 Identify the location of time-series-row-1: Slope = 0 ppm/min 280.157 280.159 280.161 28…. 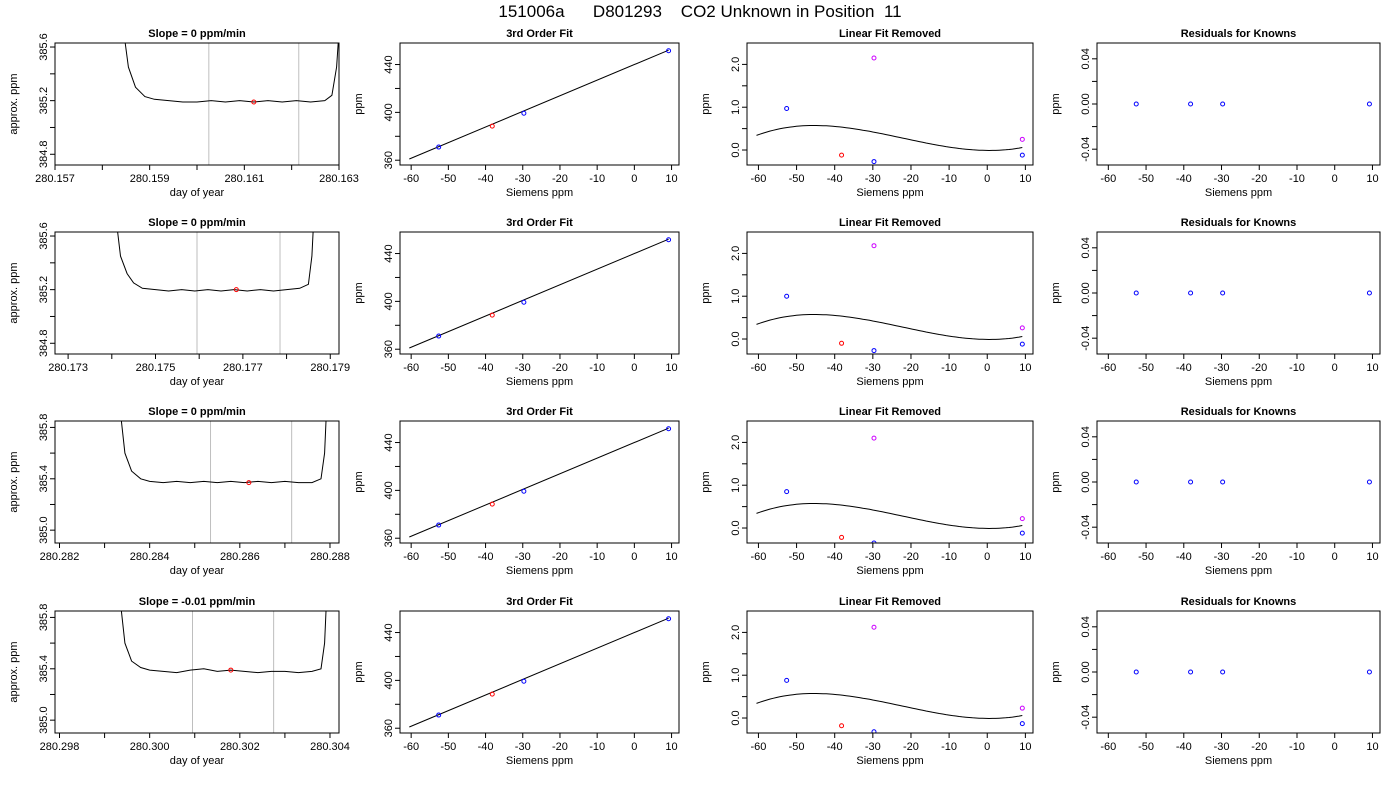
(183, 113).